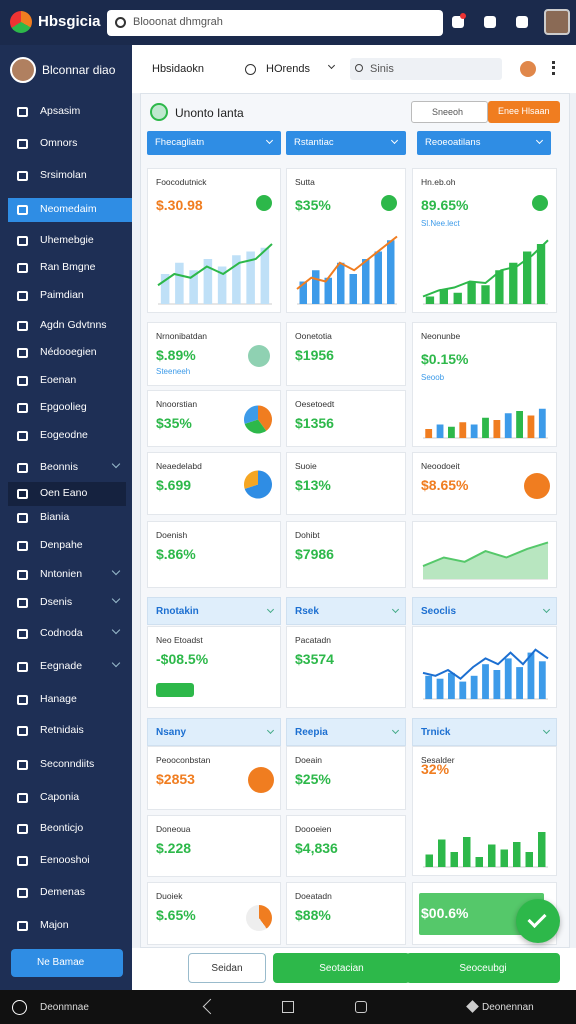  Describe the element at coordinates (553, 68) in the screenshot. I see `sub-menu` at that location.